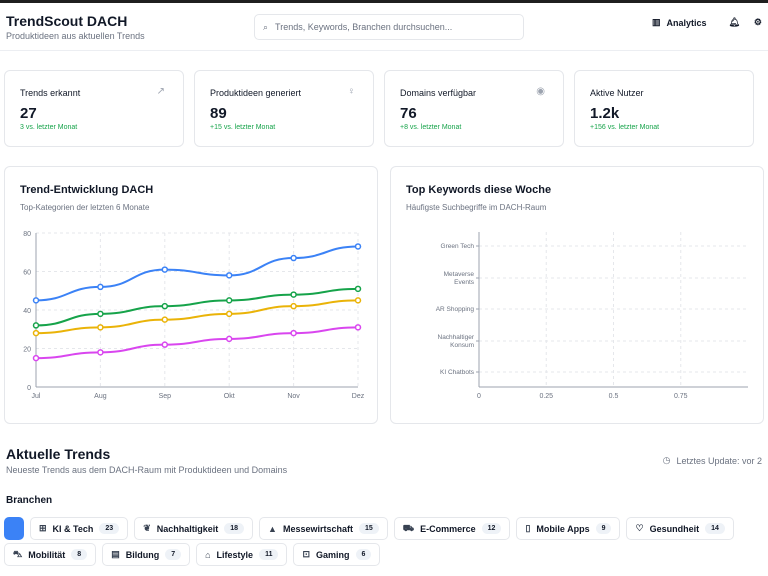 This screenshot has height=576, width=768. What do you see at coordinates (208, 554) in the screenshot?
I see `home-icon: ⌂` at bounding box center [208, 554].